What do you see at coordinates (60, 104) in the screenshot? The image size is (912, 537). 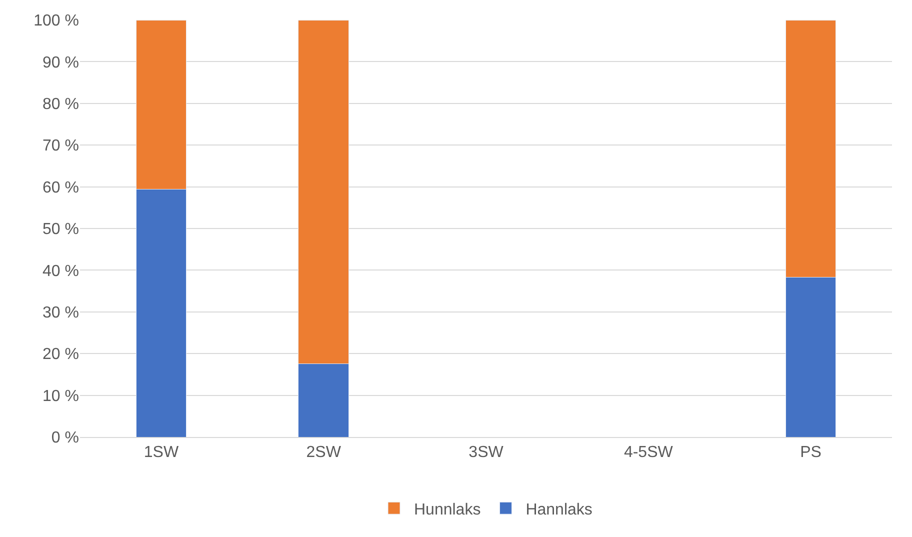 I see `y-tick-label: 80 %` at bounding box center [60, 104].